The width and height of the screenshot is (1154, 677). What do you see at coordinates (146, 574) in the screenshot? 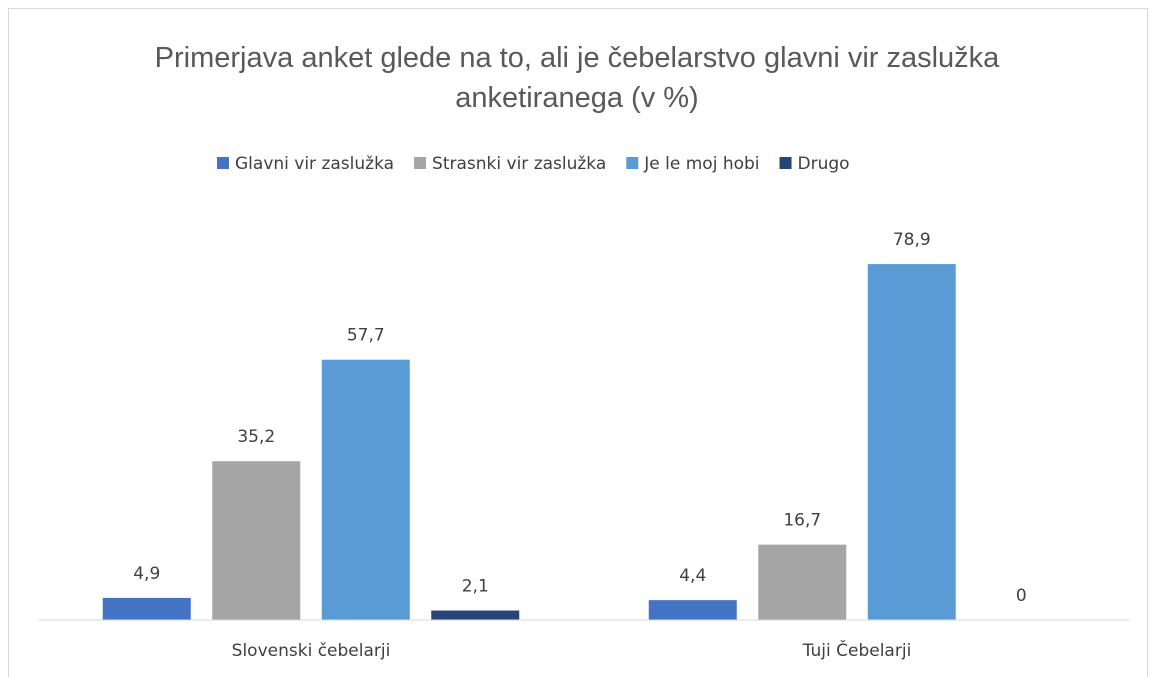
I see `value-label: 4,9` at bounding box center [146, 574].